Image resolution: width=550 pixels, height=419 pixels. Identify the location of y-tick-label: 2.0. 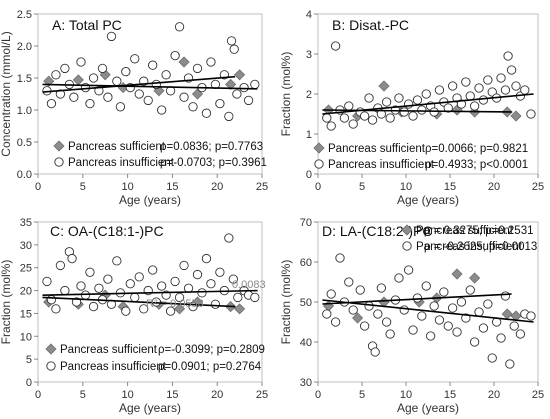
(24, 47).